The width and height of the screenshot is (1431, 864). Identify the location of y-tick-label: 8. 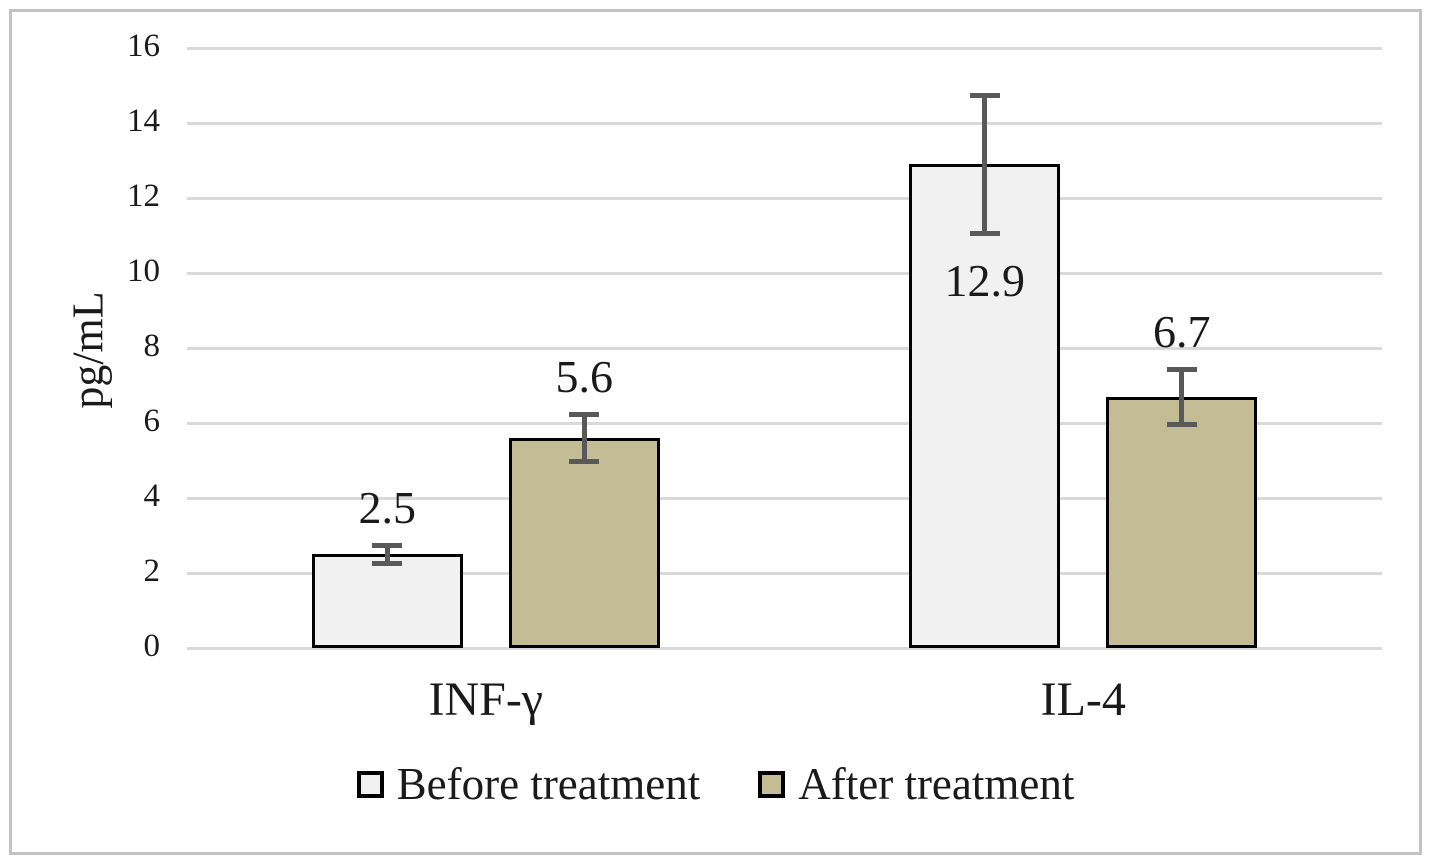
(152, 346).